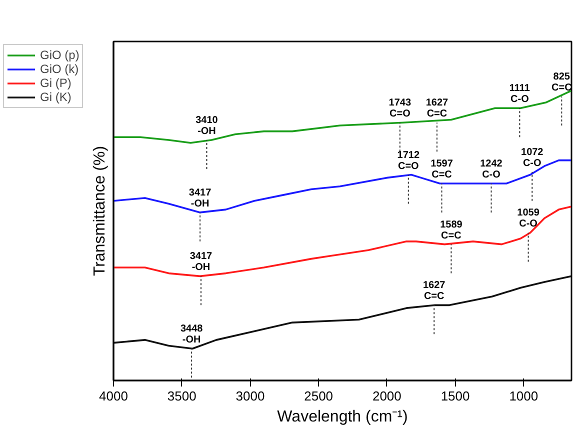  I want to click on annotation: 3448 -OH, so click(192, 335).